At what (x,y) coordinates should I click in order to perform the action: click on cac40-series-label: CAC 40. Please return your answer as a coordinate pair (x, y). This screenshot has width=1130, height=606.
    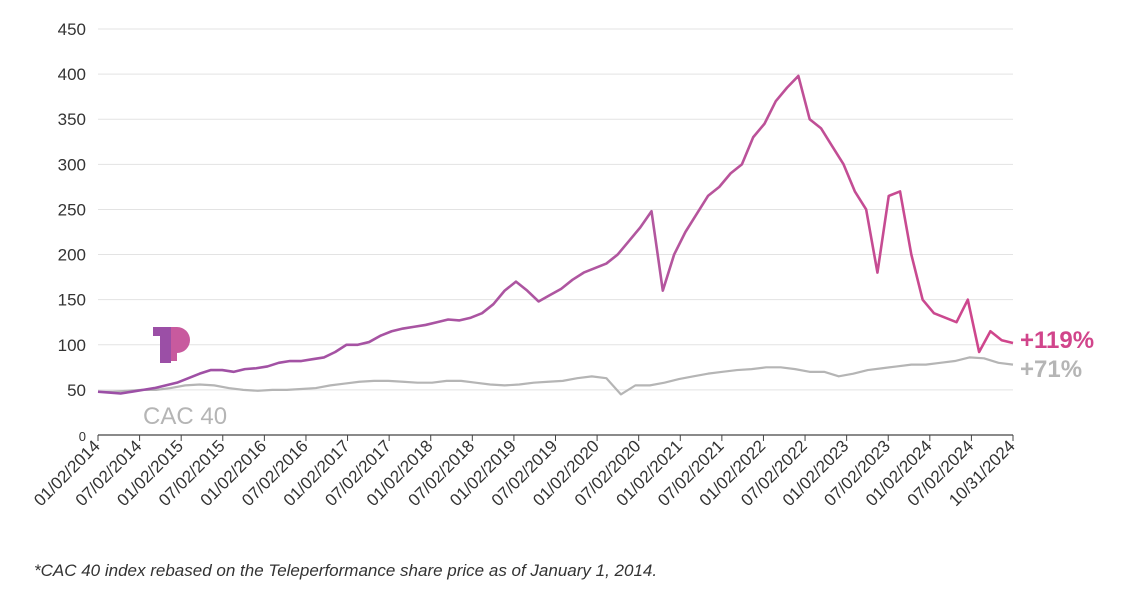
    Looking at the image, I should click on (185, 416).